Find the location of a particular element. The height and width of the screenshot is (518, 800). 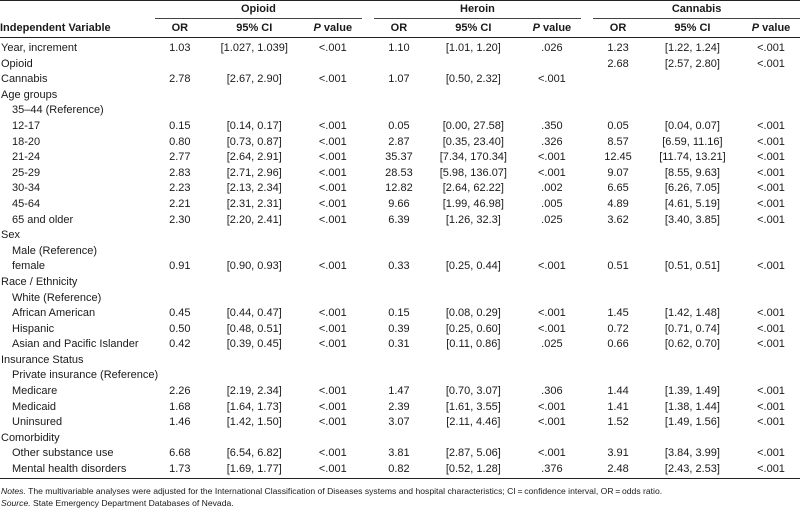

opioid-or-cell: 2.78 is located at coordinates (180, 79).